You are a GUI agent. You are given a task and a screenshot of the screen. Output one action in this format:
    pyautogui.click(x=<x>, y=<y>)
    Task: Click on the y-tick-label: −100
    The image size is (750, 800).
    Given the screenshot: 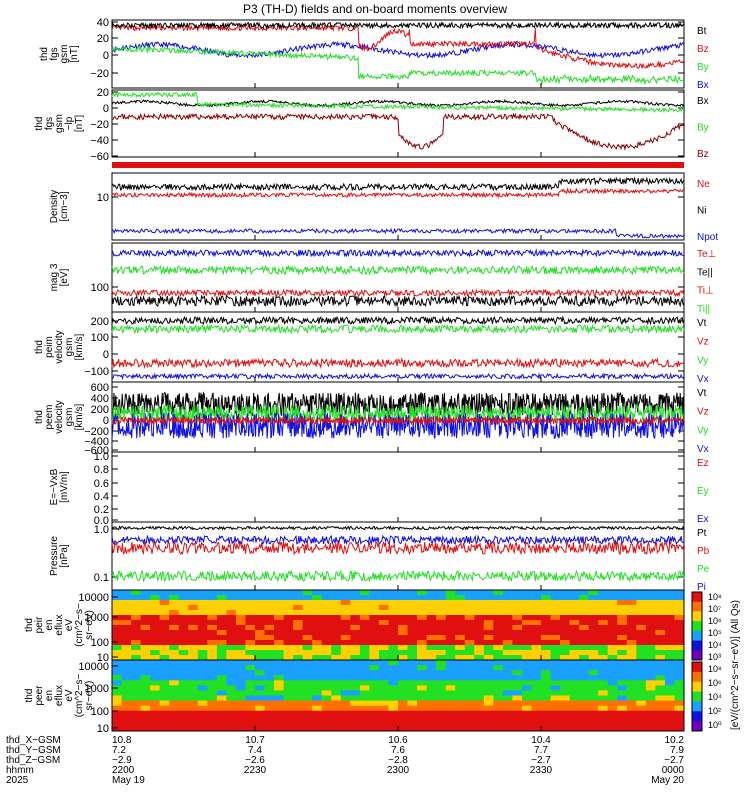 What is the action you would take?
    pyautogui.click(x=96, y=372)
    